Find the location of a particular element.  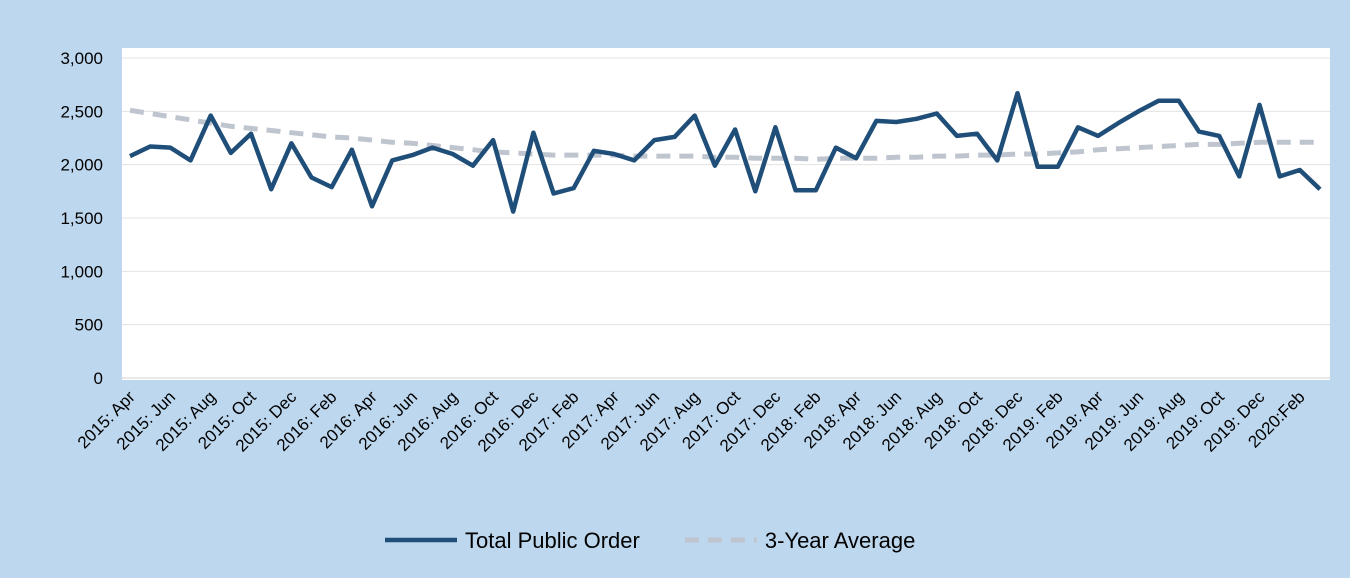

y-tick-label: 2,500 is located at coordinates (81, 111).